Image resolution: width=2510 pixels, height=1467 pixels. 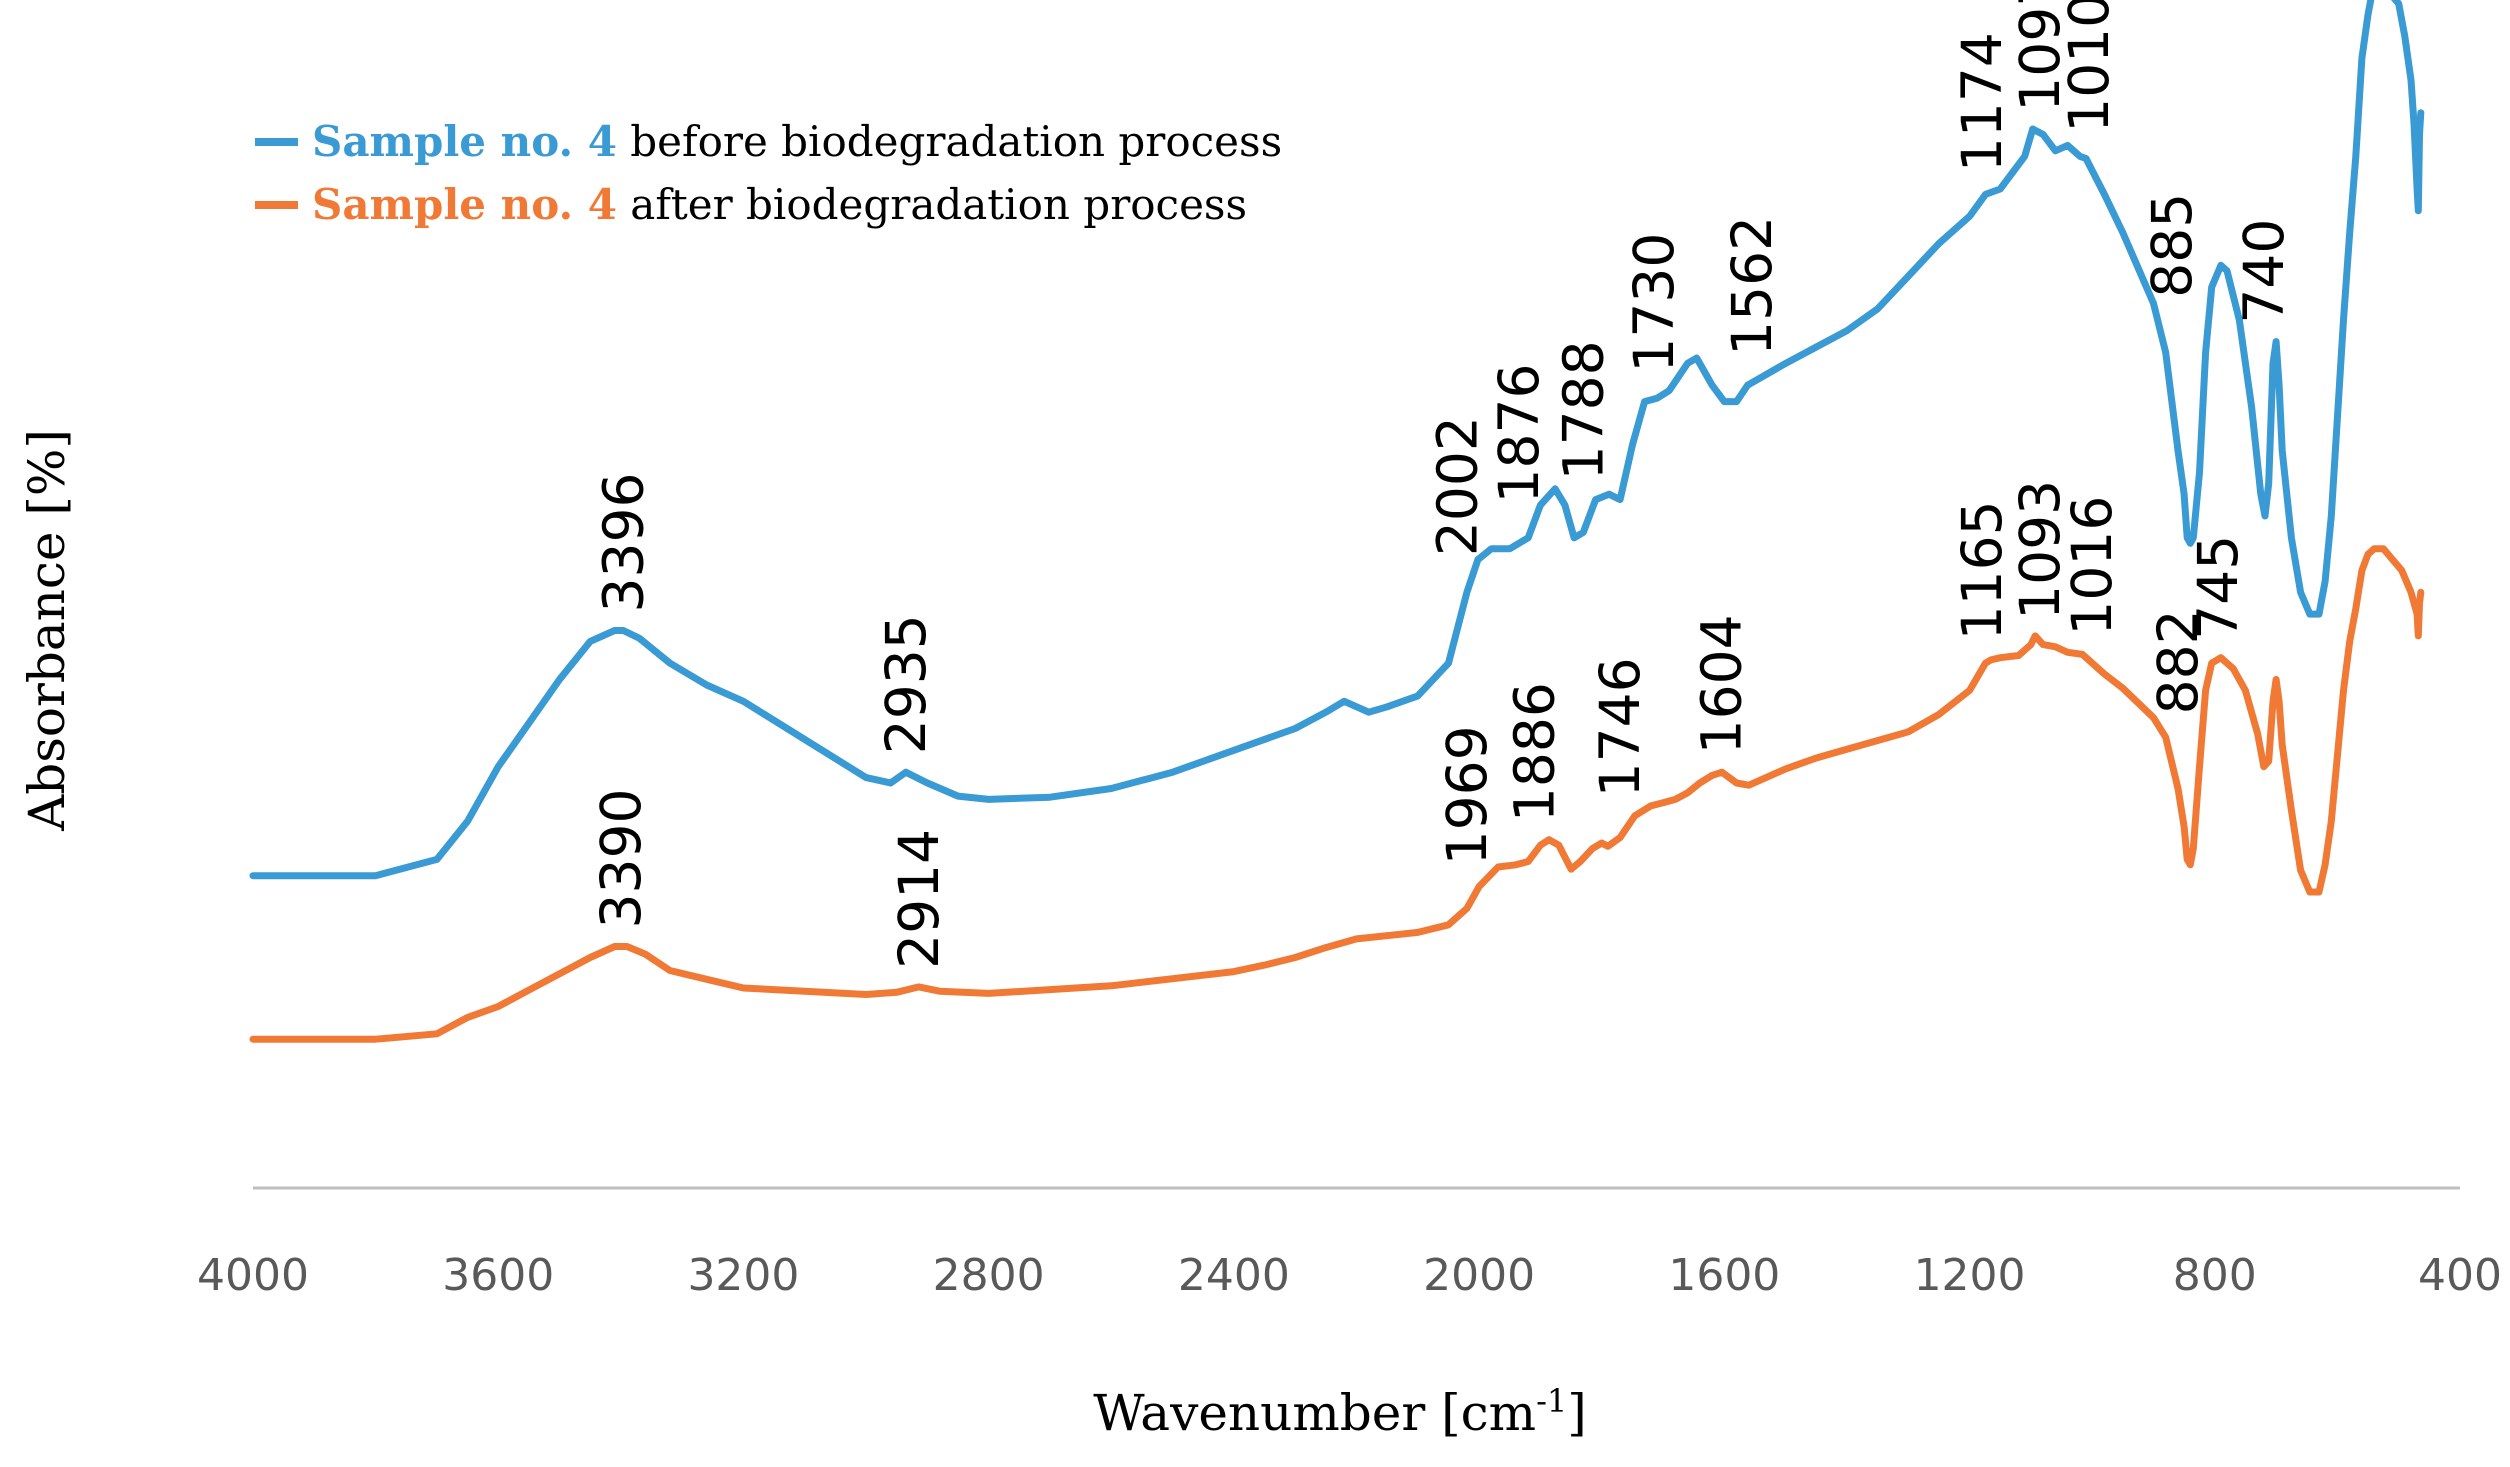 I want to click on x-axis-title-main: Wavenumber [cm, so click(x=1314, y=1413).